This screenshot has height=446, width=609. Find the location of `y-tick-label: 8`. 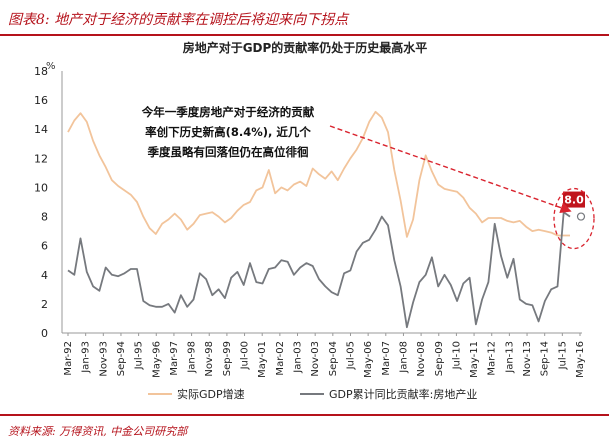

y-tick-label: 8 is located at coordinates (44, 217).